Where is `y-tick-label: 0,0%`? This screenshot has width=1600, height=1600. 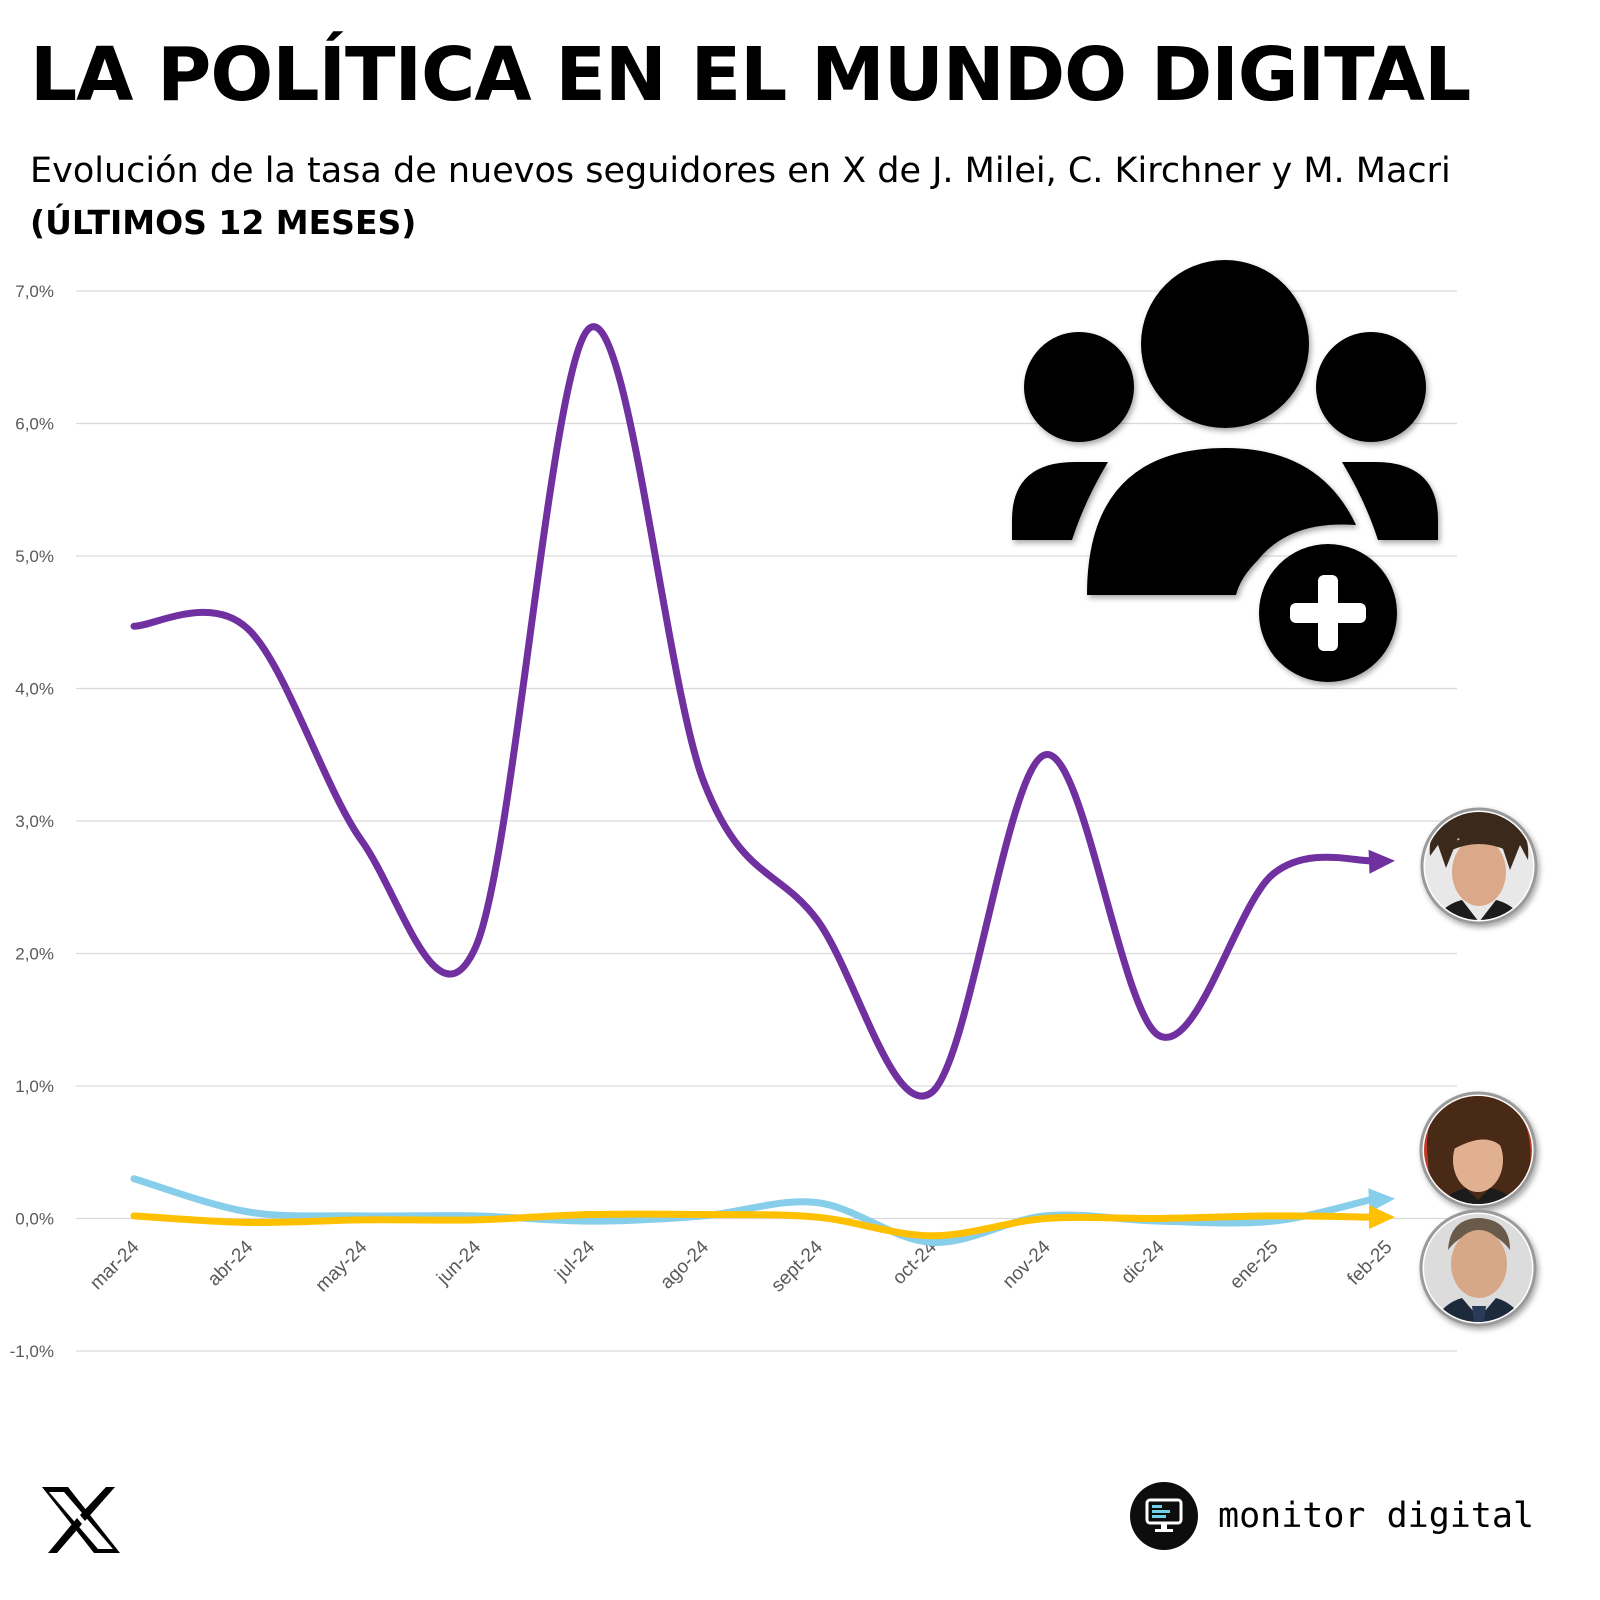 y-tick-label: 0,0% is located at coordinates (34, 1219).